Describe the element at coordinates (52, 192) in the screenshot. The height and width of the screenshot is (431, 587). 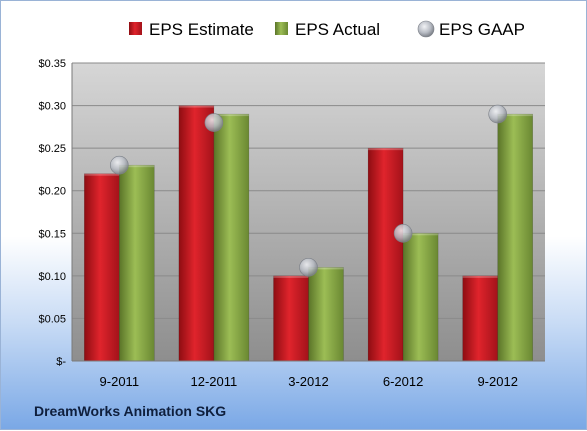
I see `y-tick-label: $0.20` at that location.